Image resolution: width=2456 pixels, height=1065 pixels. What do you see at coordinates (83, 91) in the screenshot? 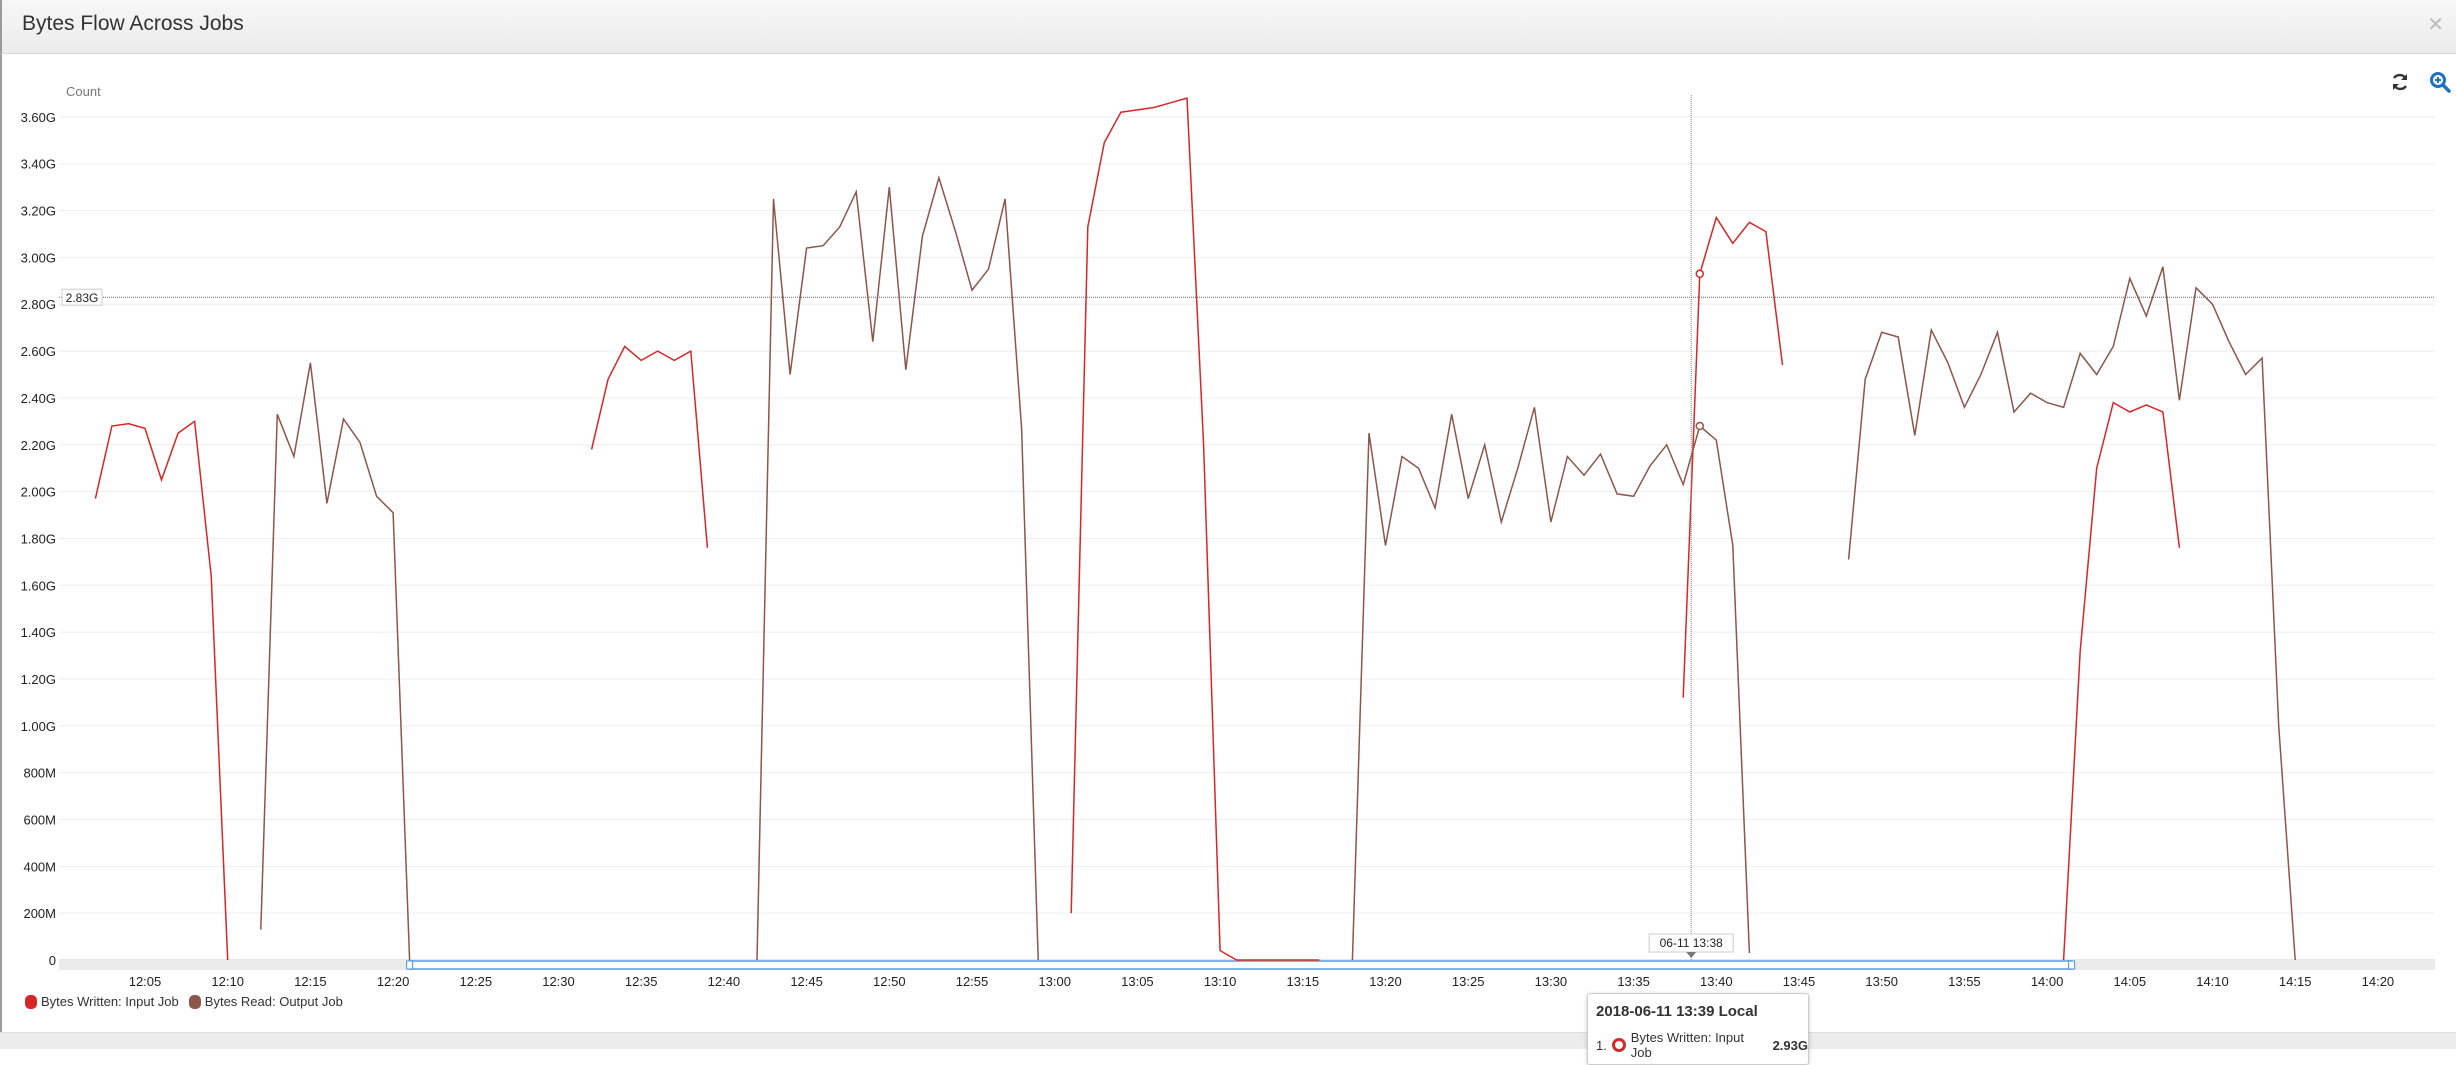
I see `y-axis-title: Count` at bounding box center [83, 91].